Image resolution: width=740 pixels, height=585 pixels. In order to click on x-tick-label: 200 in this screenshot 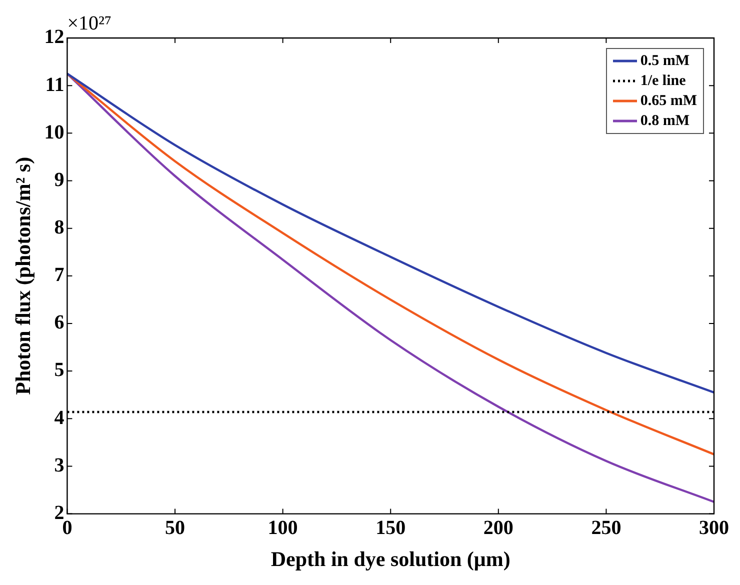, I will do `click(498, 527)`.